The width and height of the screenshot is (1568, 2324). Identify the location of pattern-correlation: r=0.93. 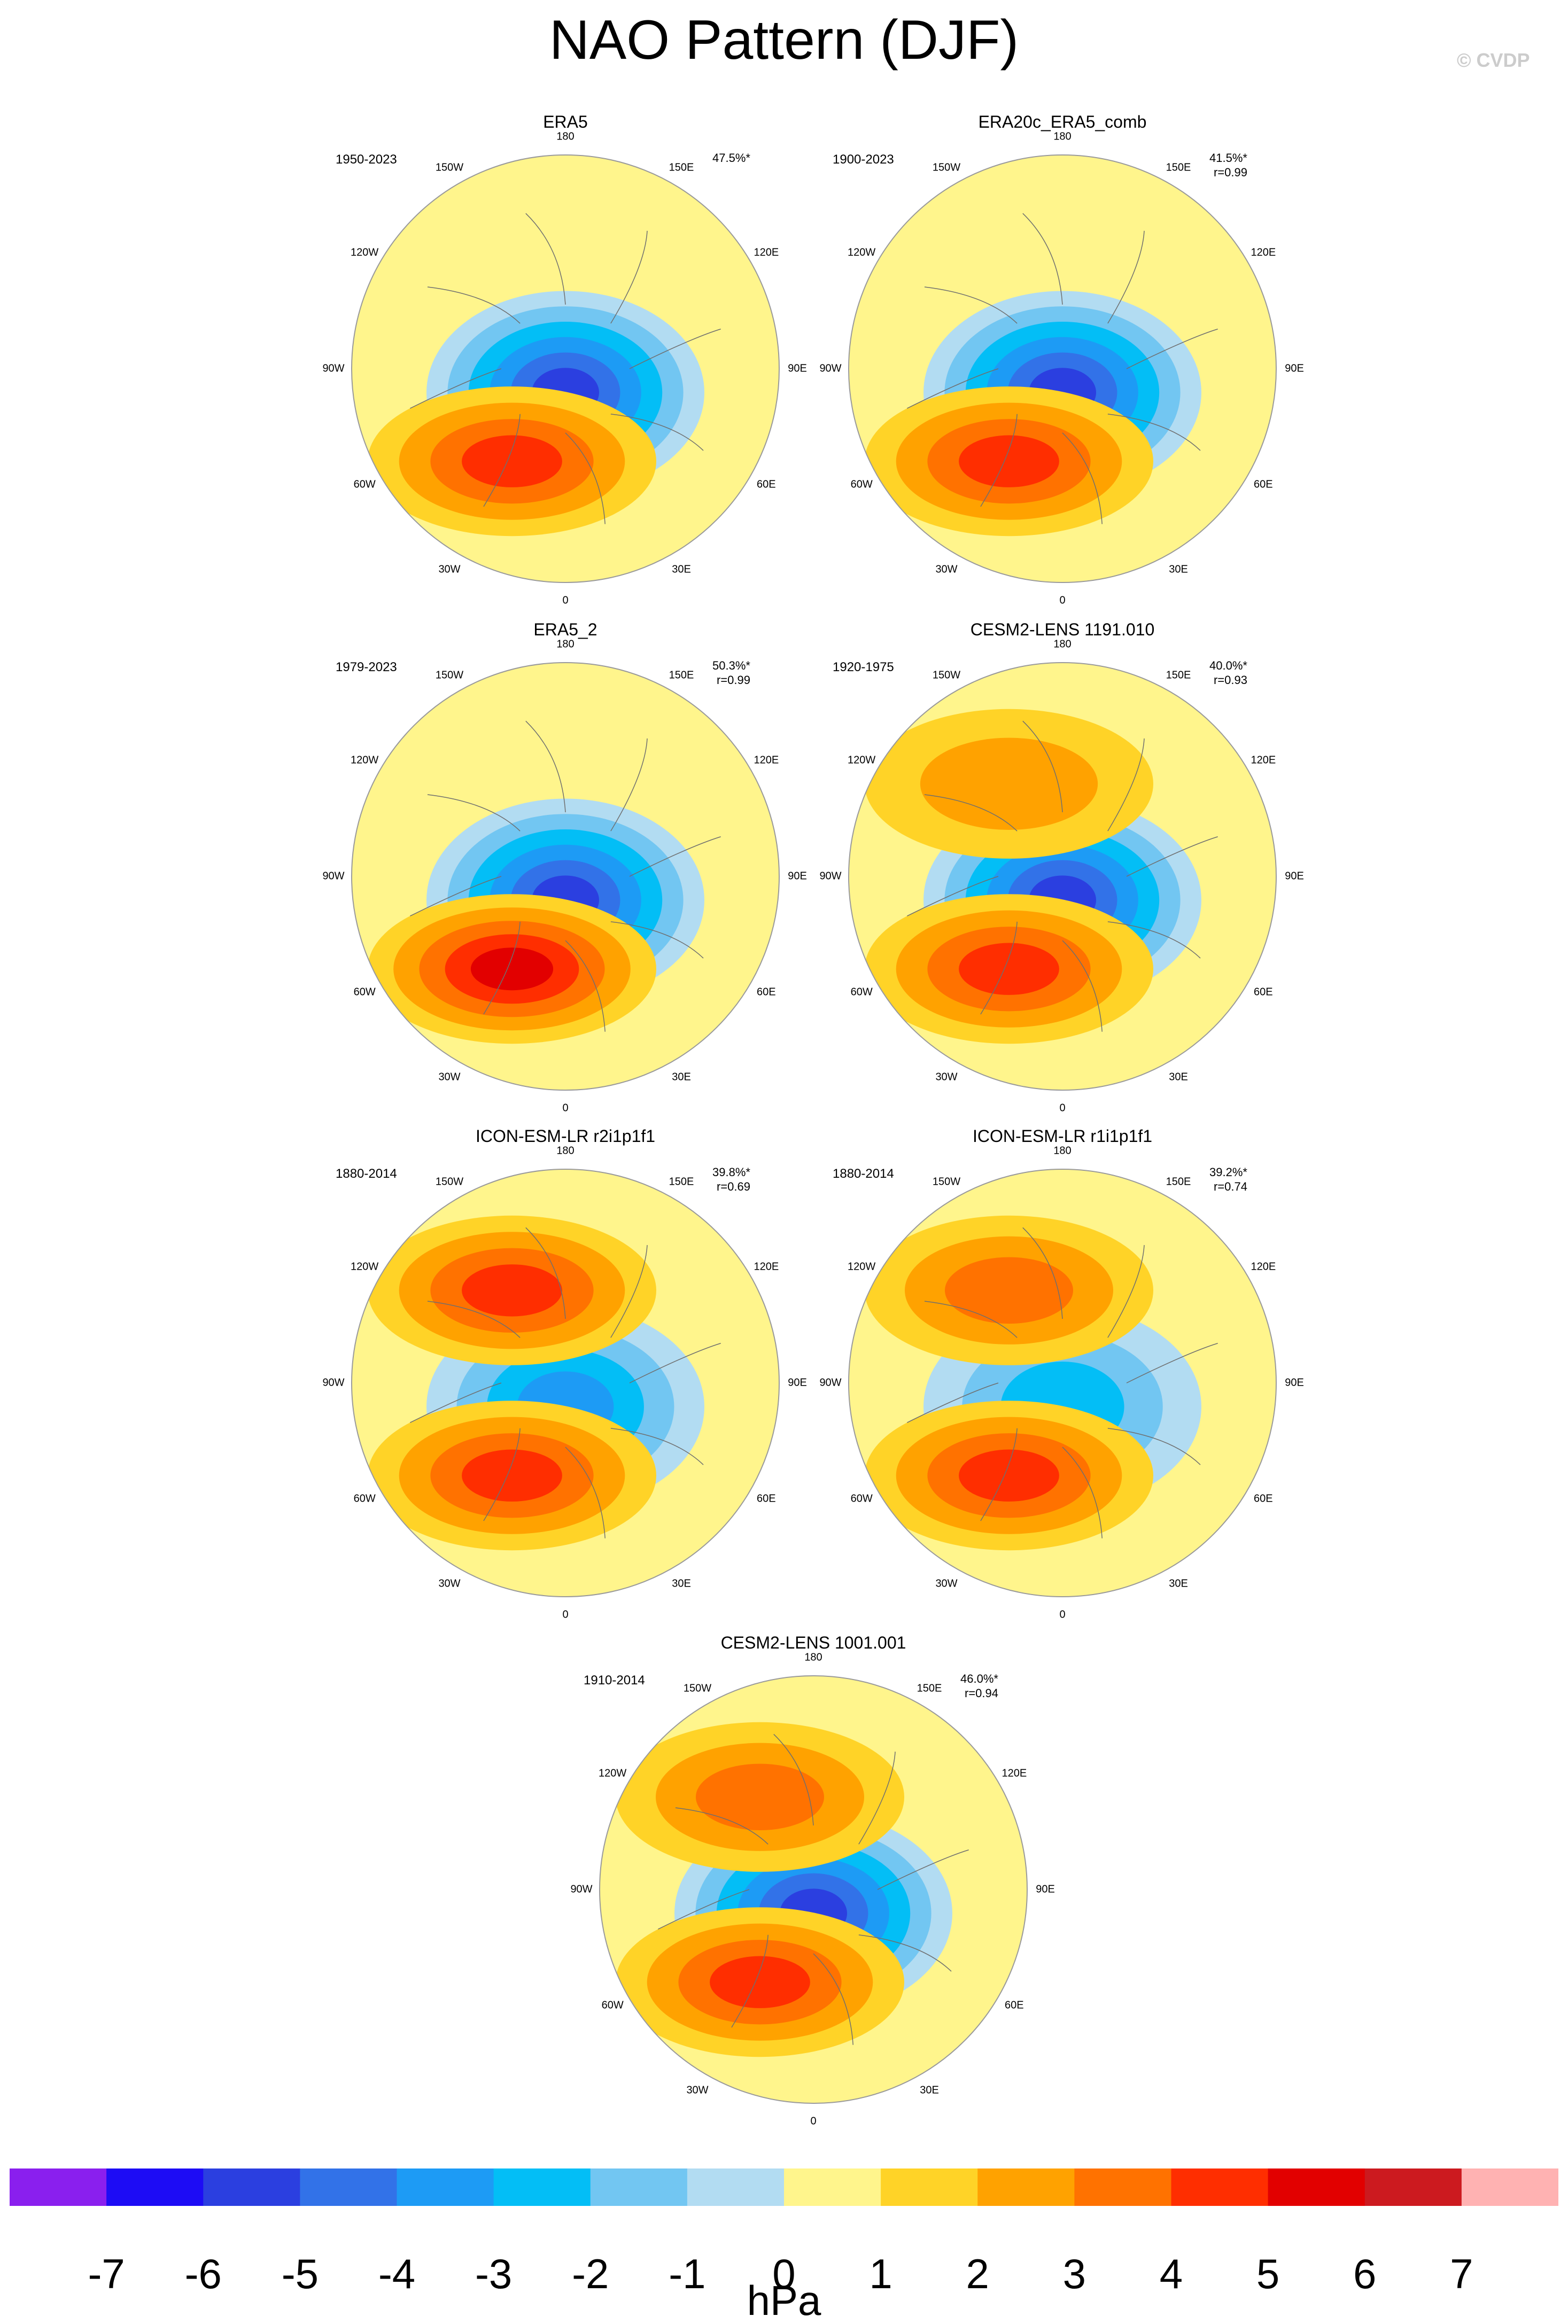
(1230, 680).